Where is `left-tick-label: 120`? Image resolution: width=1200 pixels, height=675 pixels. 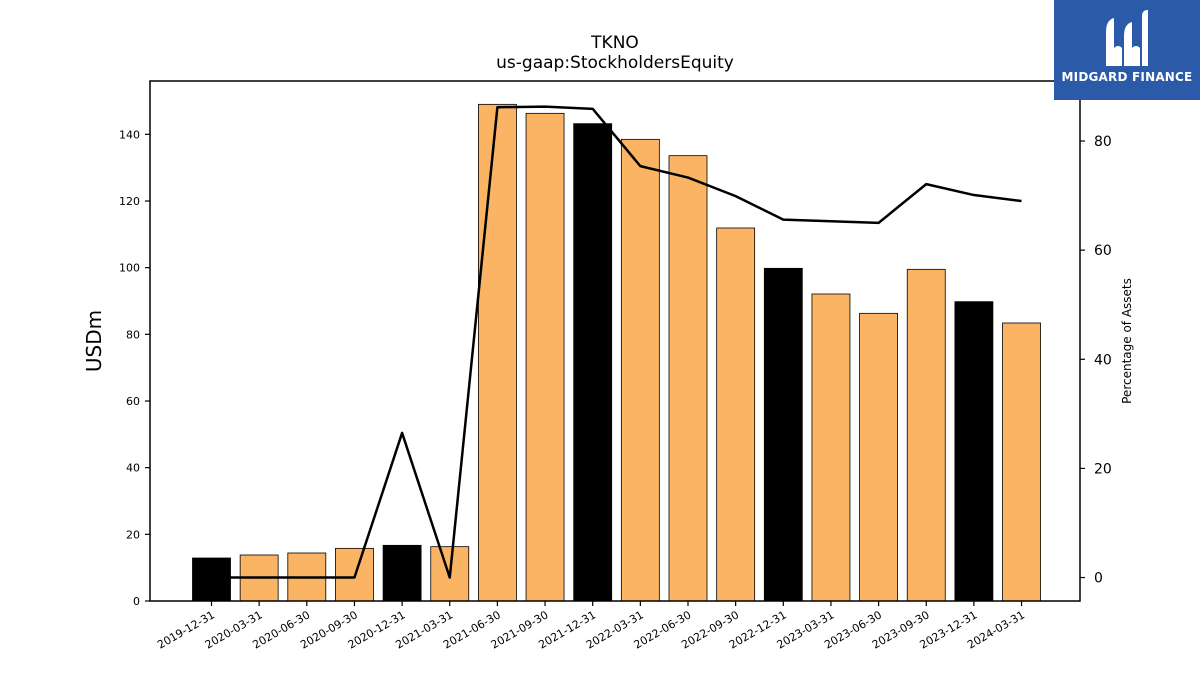
left-tick-label: 120 is located at coordinates (129, 201).